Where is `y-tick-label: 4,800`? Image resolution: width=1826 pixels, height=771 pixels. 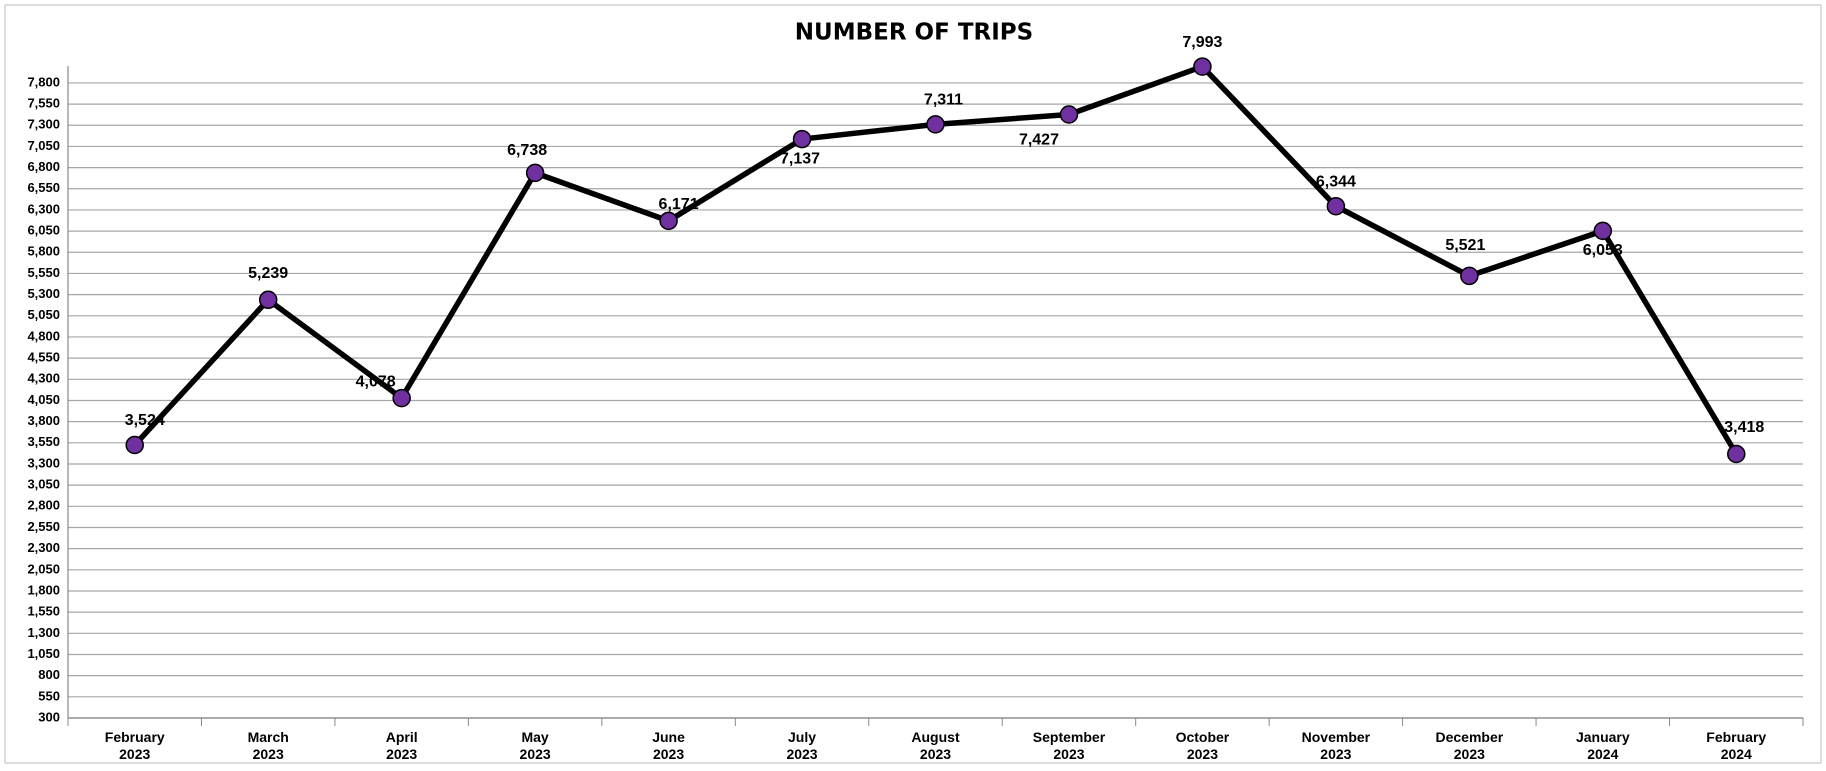
y-tick-label: 4,800 is located at coordinates (43, 335).